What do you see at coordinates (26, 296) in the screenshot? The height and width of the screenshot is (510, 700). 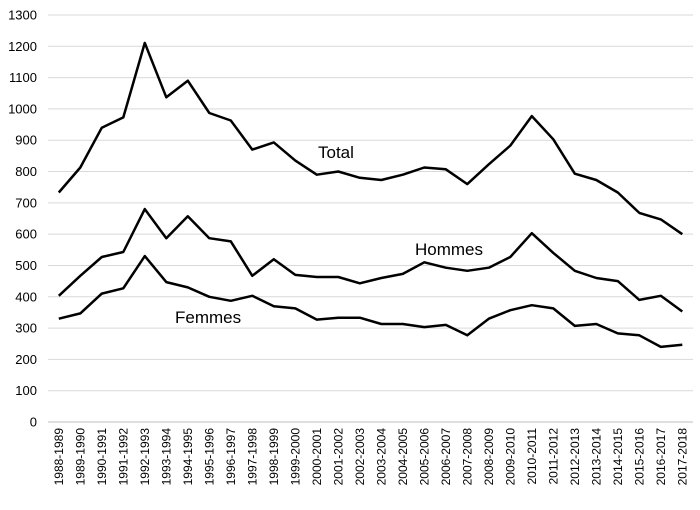 I see `y-tick-label: 400` at bounding box center [26, 296].